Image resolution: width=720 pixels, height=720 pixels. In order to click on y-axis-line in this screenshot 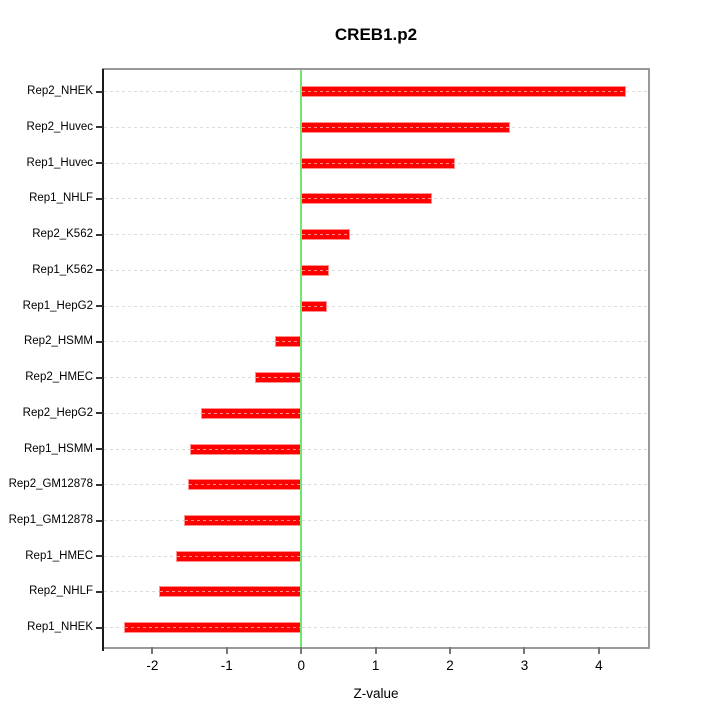, I will do `click(103, 360)`.